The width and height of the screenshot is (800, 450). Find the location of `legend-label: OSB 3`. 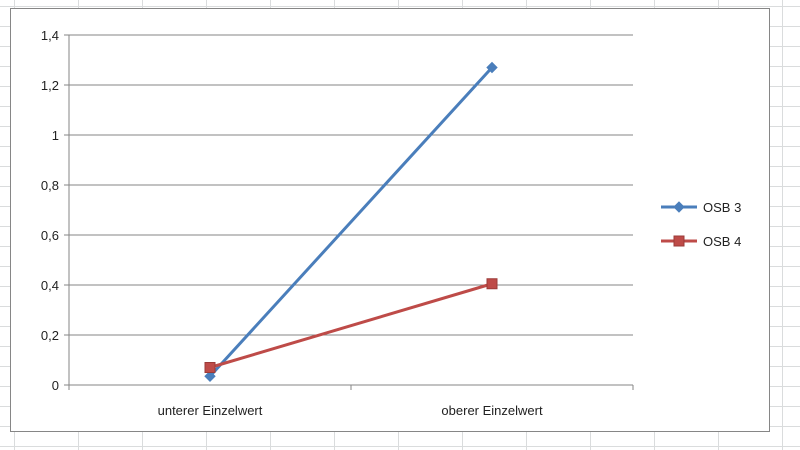

legend-label: OSB 3 is located at coordinates (722, 207).